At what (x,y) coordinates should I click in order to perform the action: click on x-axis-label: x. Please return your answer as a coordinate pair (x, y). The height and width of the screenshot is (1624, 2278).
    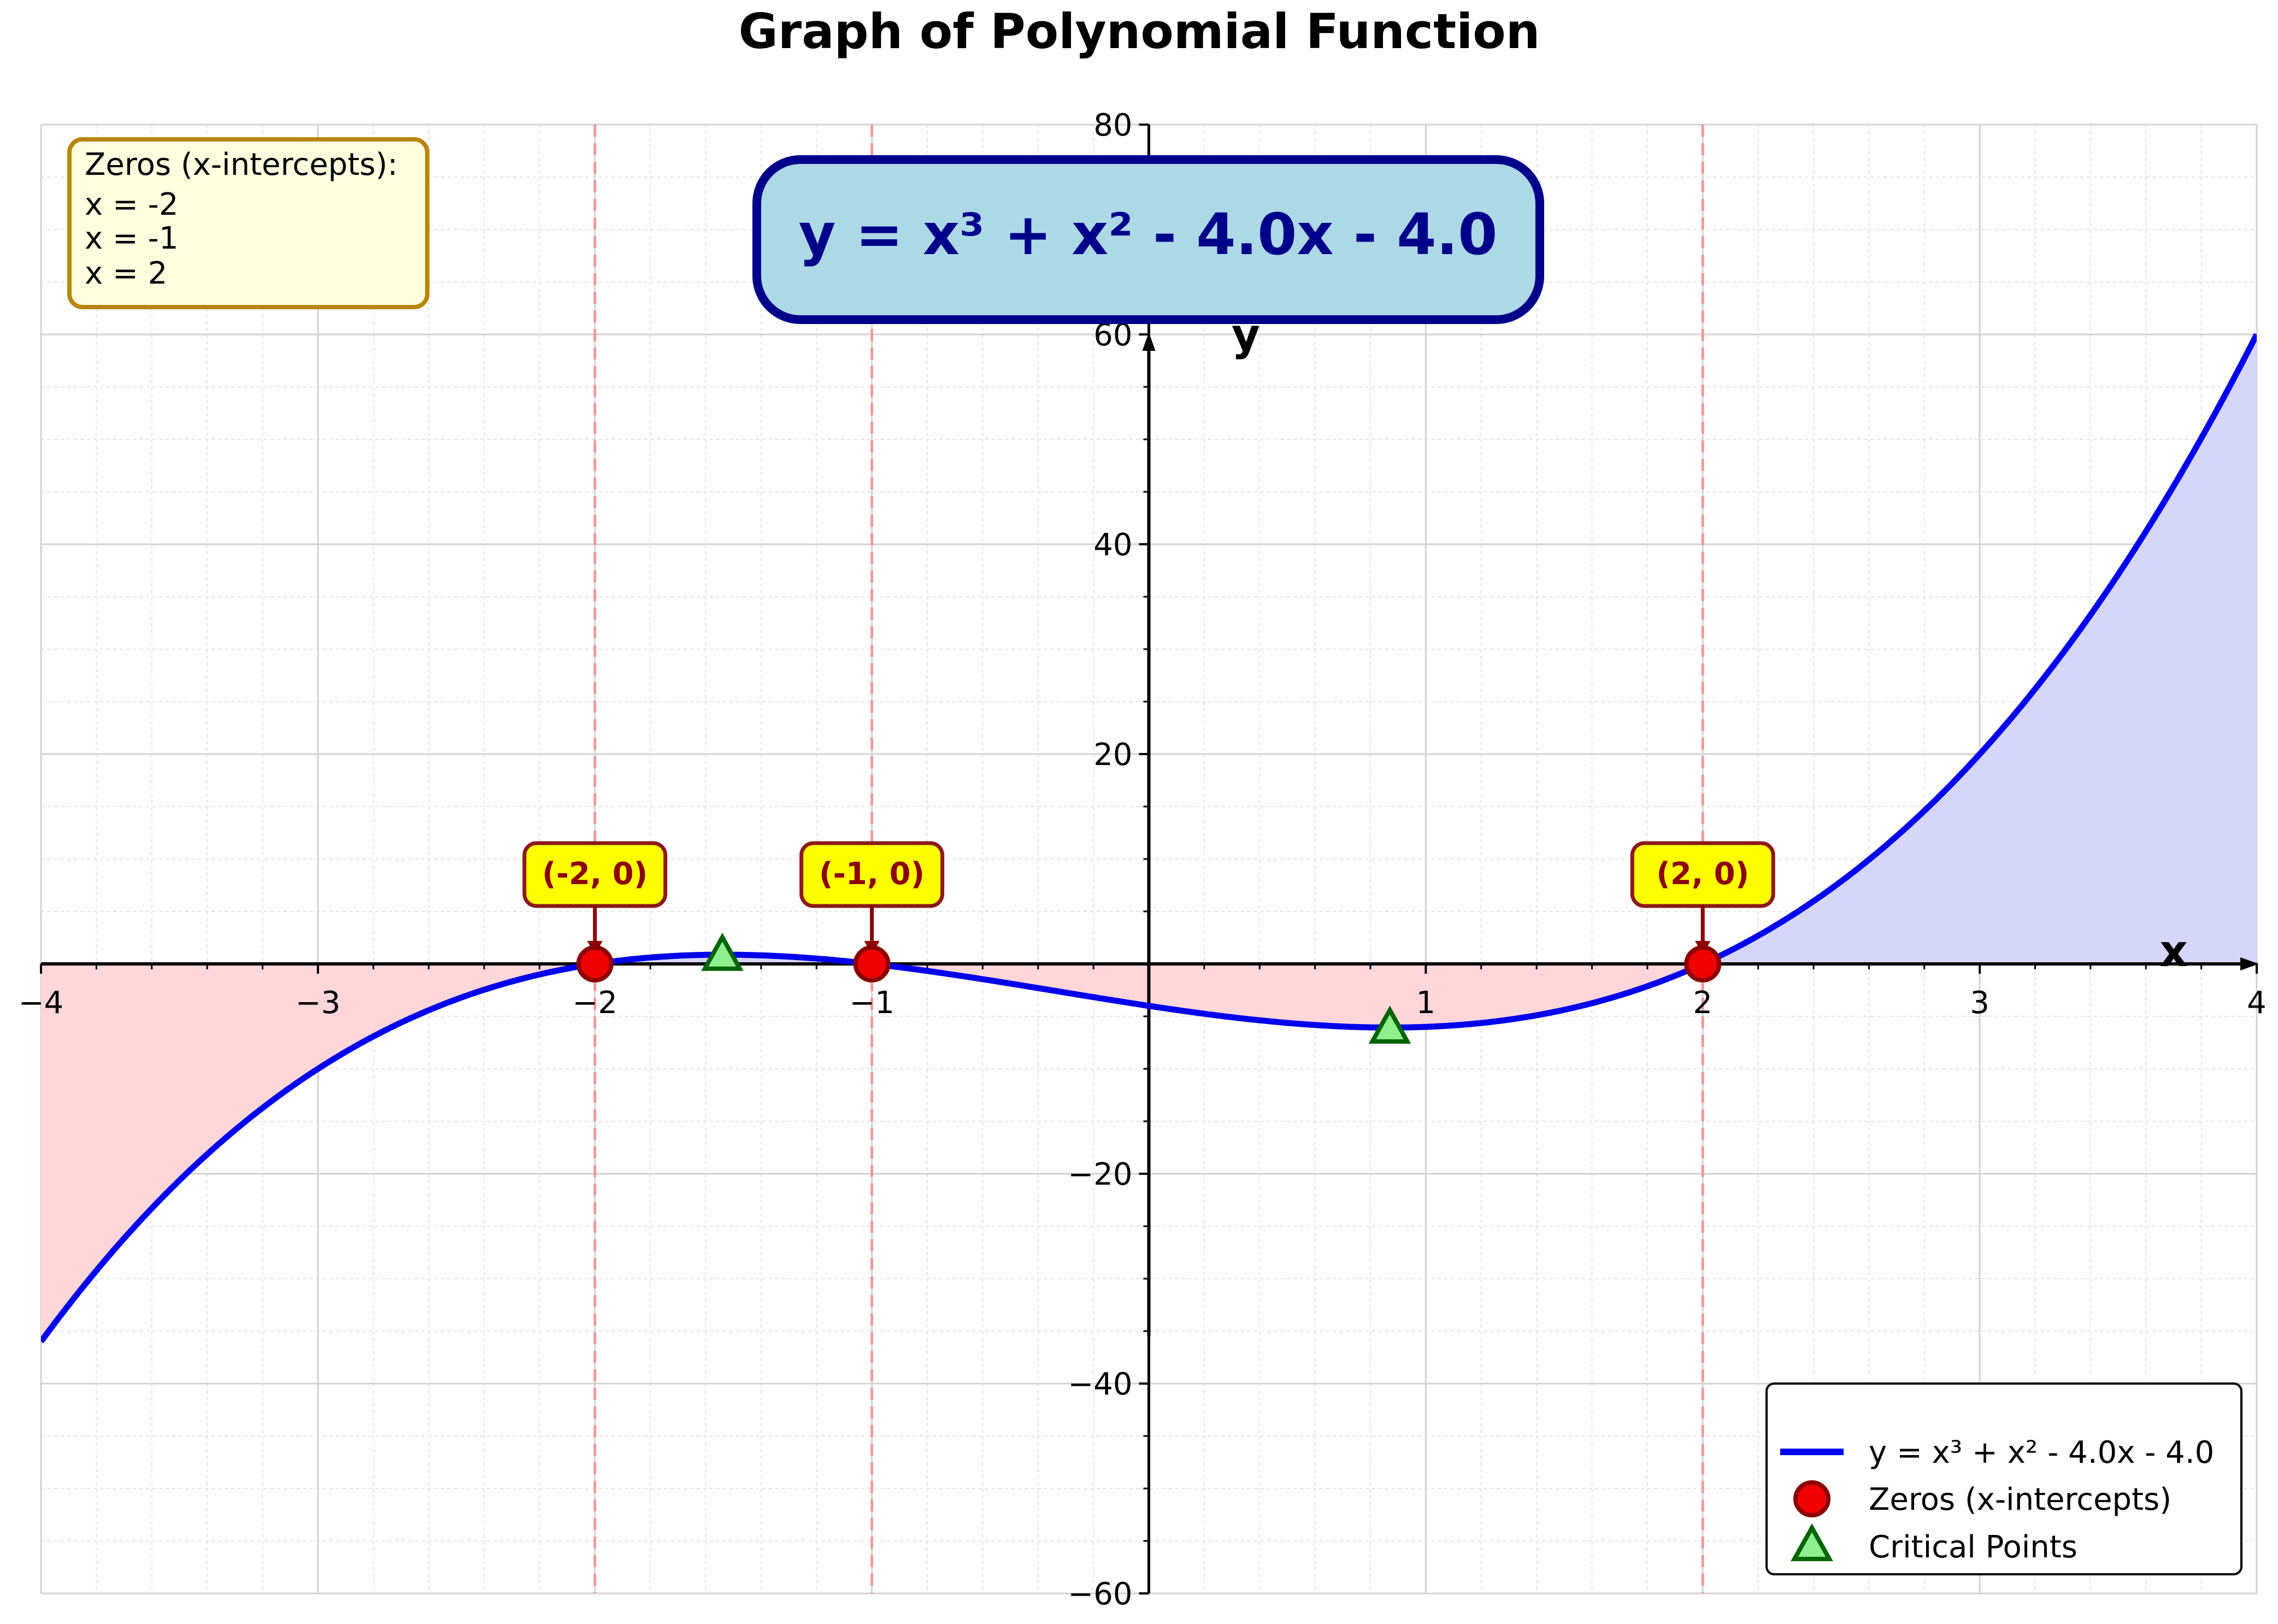
    Looking at the image, I should click on (2173, 951).